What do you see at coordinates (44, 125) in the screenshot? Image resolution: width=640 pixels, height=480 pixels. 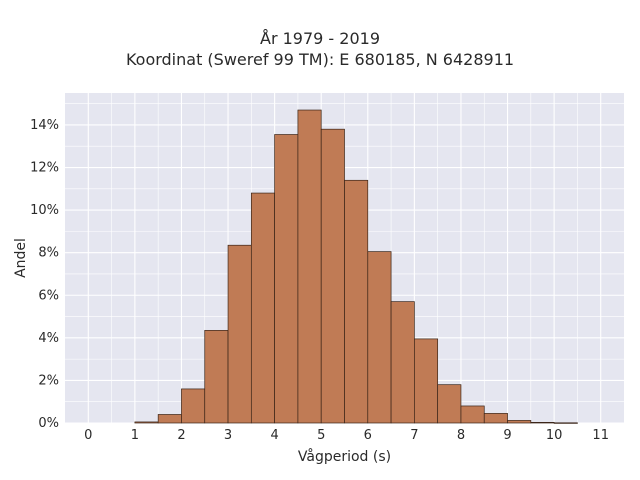 I see `y-tick-label: 14%` at bounding box center [44, 125].